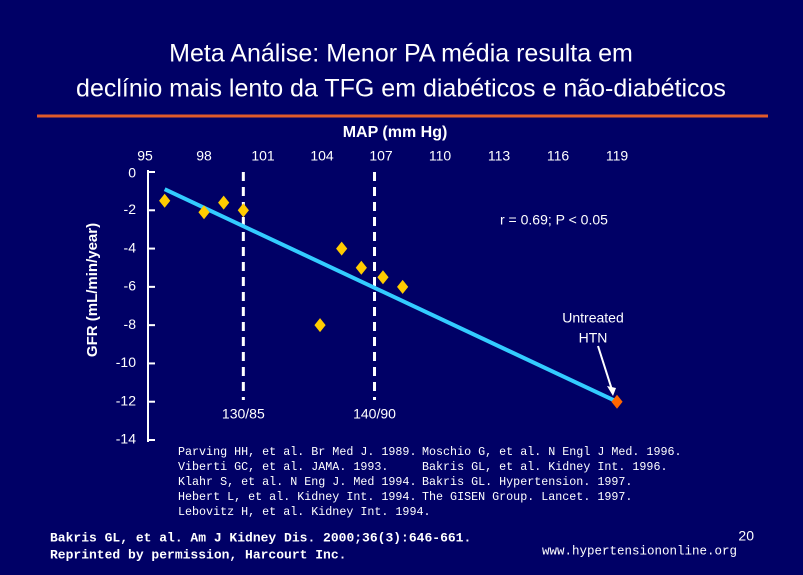  Describe the element at coordinates (204, 156) in the screenshot. I see `x-tick-label: 98` at that location.